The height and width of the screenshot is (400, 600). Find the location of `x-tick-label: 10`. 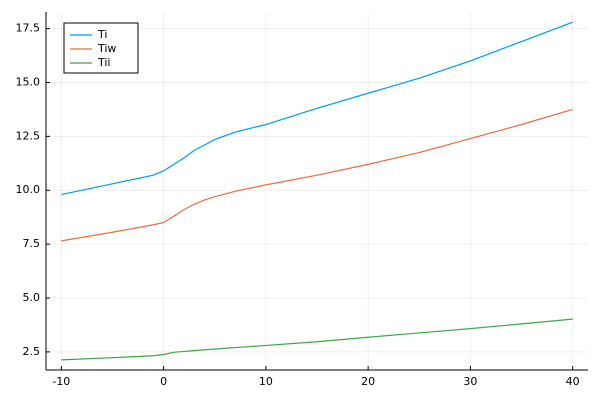

x-tick-label: 10 is located at coordinates (266, 381).